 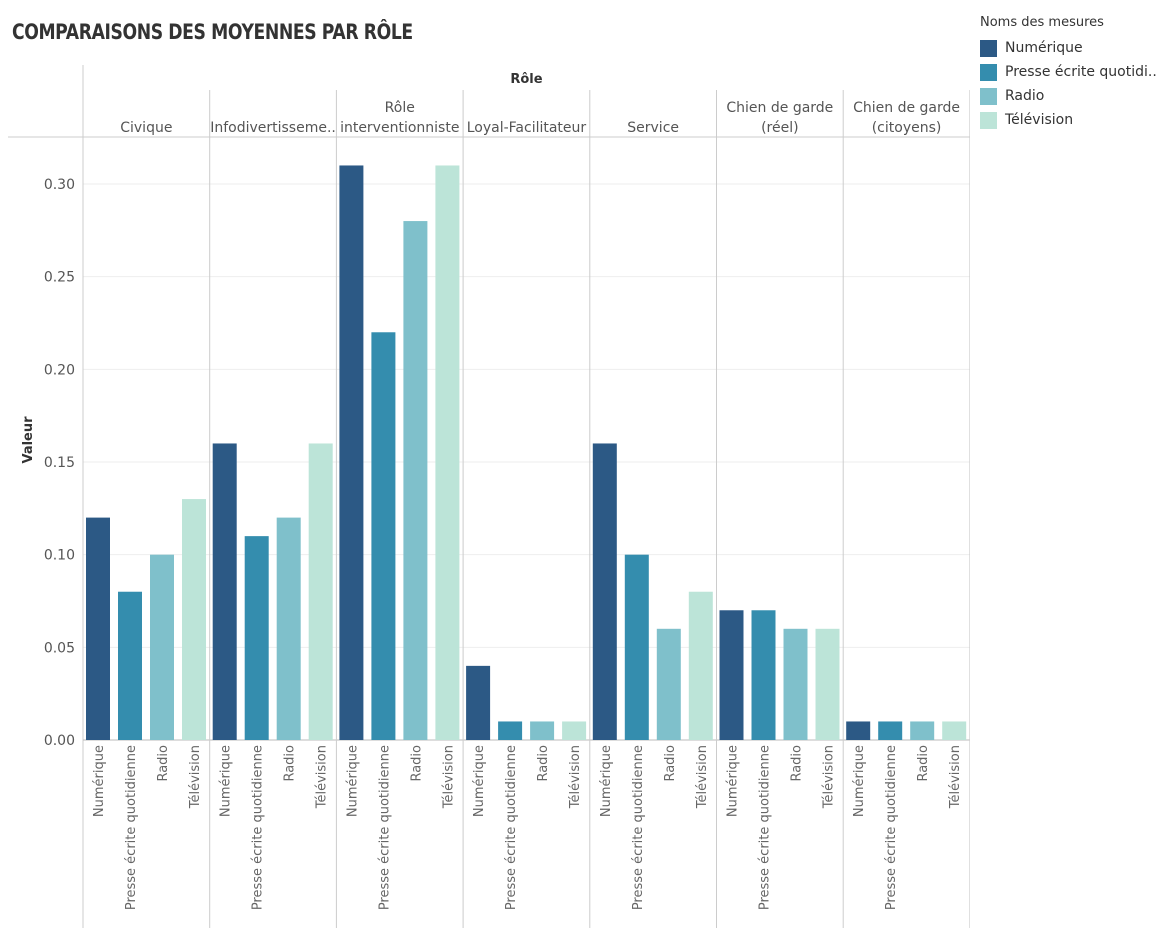 What do you see at coordinates (907, 128) in the screenshot?
I see `panel-header: (citoyens)` at bounding box center [907, 128].